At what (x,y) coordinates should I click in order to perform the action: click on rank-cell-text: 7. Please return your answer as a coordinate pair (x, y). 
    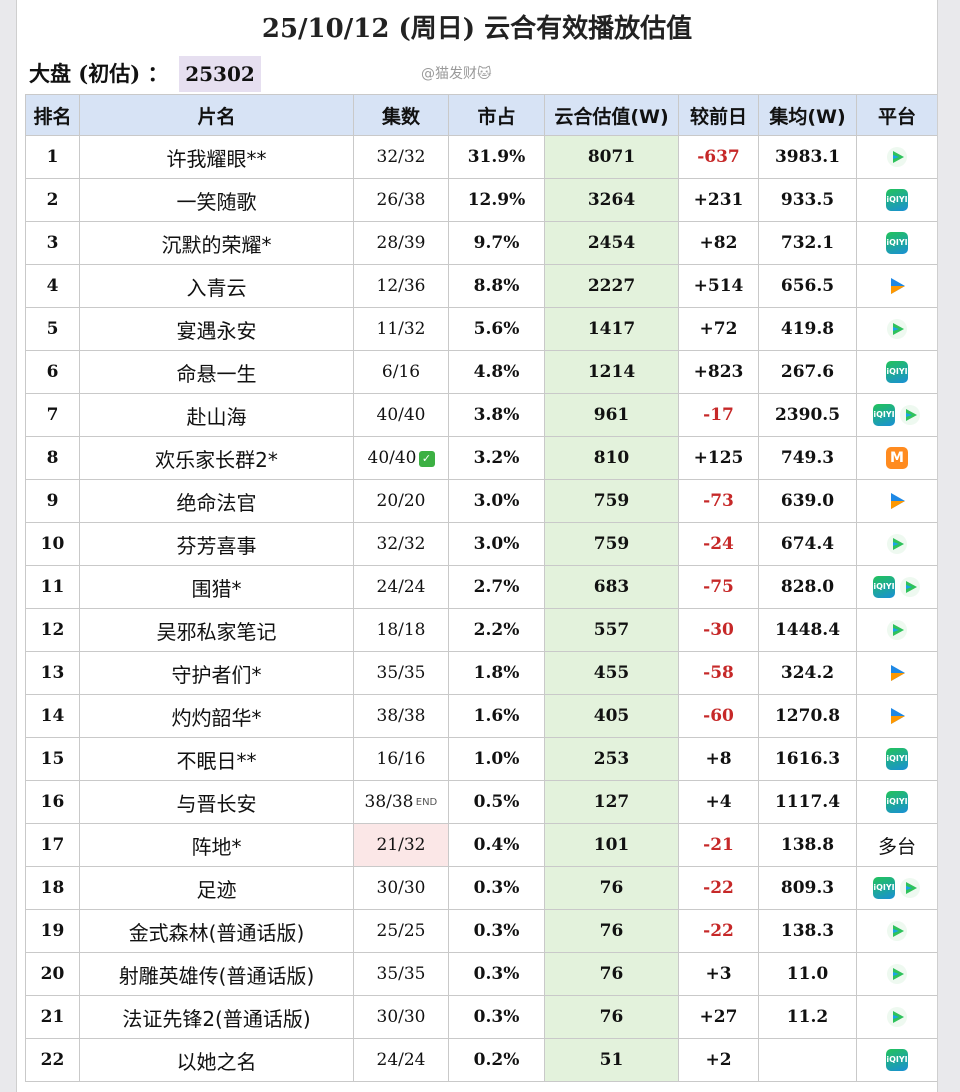
    Looking at the image, I should click on (52, 415).